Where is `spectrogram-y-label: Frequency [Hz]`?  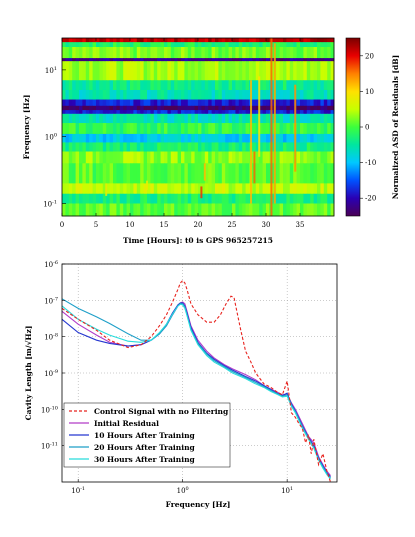 spectrogram-y-label: Frequency [Hz] is located at coordinates (26, 127).